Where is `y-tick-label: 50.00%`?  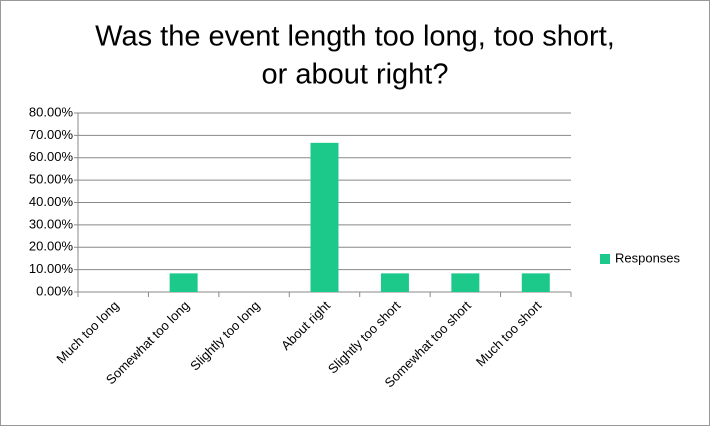 y-tick-label: 50.00% is located at coordinates (51, 179).